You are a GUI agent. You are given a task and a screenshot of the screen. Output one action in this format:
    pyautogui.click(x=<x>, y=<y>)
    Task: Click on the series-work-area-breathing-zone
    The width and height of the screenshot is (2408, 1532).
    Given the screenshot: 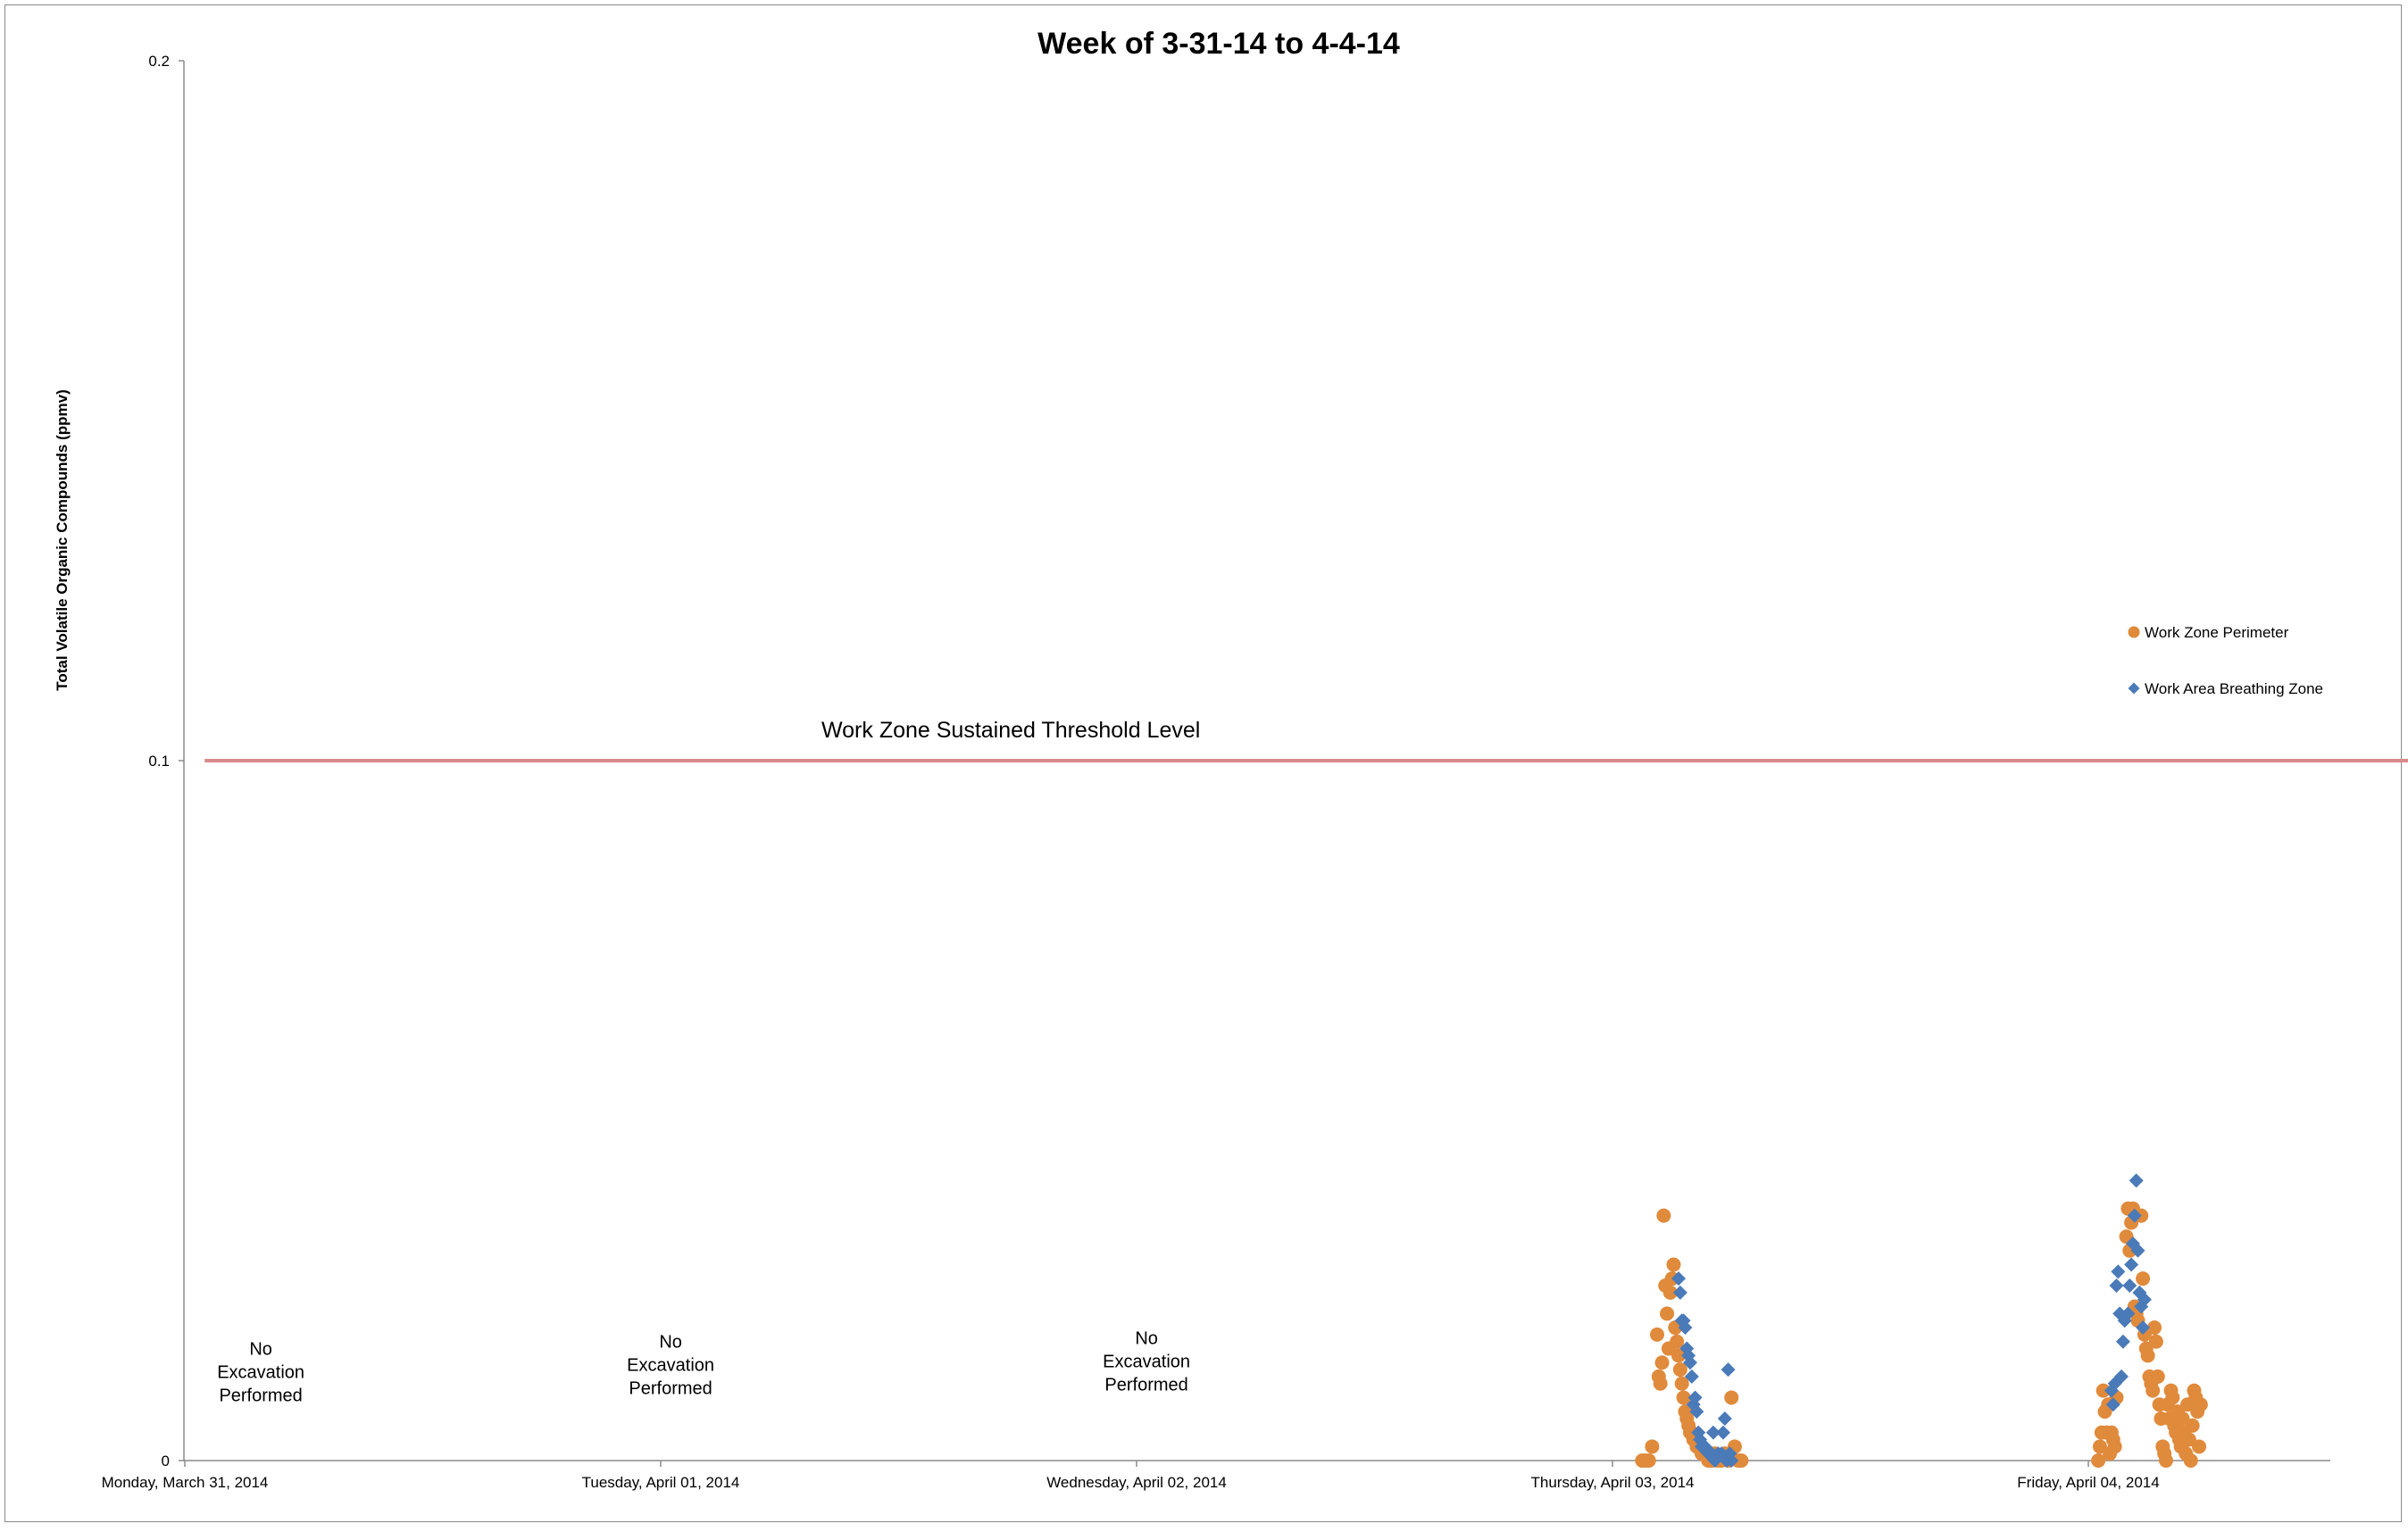 What is the action you would take?
    pyautogui.click(x=1911, y=1320)
    